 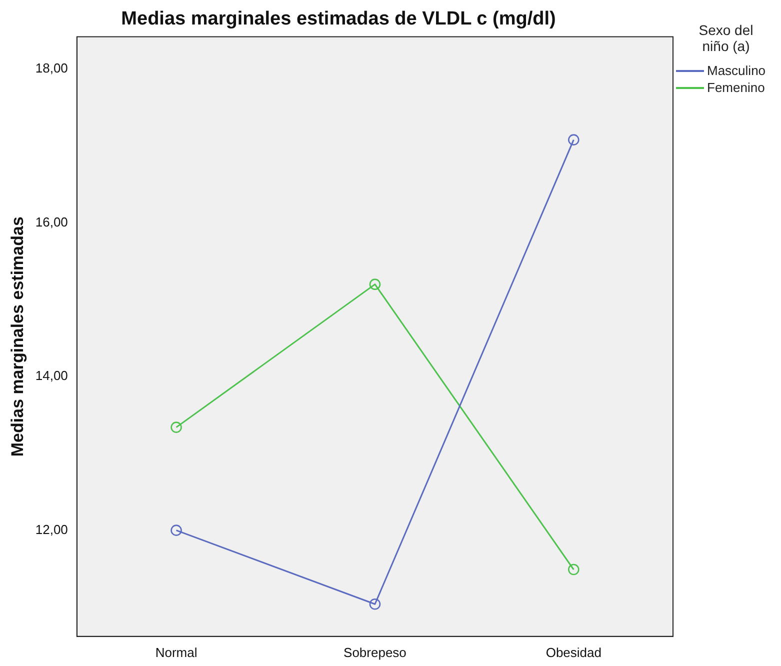 What do you see at coordinates (51, 68) in the screenshot?
I see `y-tick-label: 18,00` at bounding box center [51, 68].